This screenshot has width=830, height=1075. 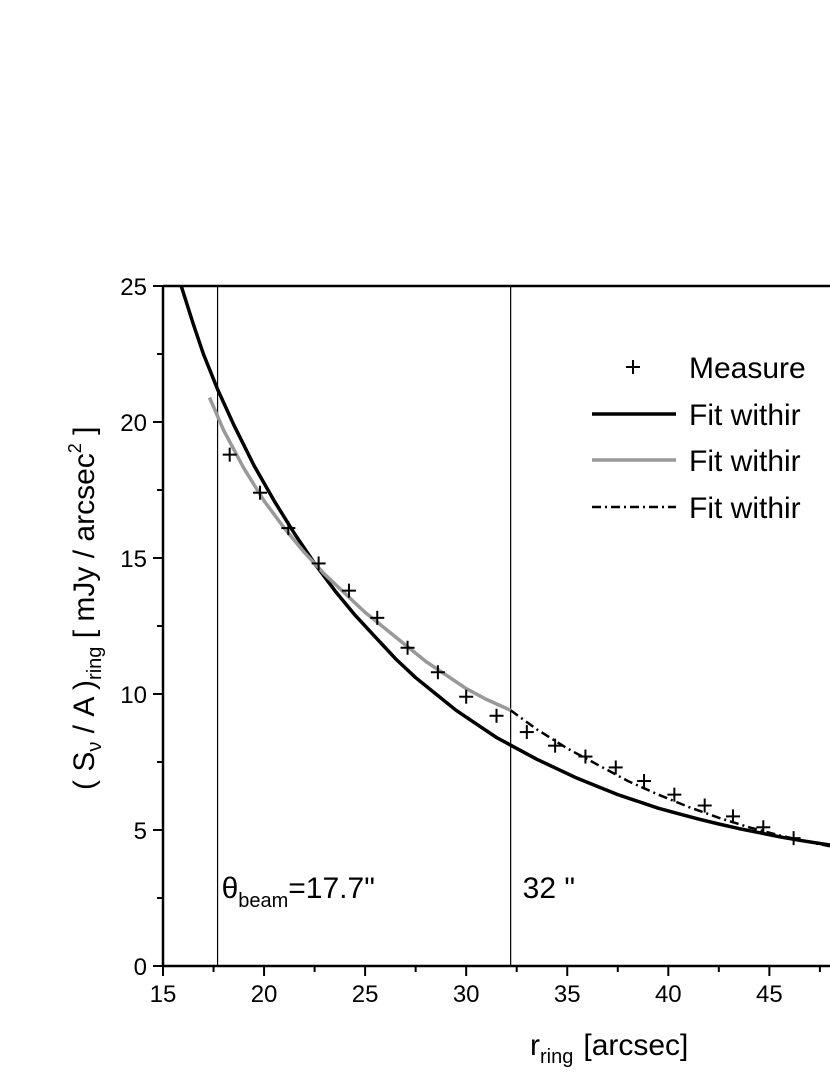 What do you see at coordinates (84, 771) in the screenshot?
I see `y-axis-title-open: ( S` at bounding box center [84, 771].